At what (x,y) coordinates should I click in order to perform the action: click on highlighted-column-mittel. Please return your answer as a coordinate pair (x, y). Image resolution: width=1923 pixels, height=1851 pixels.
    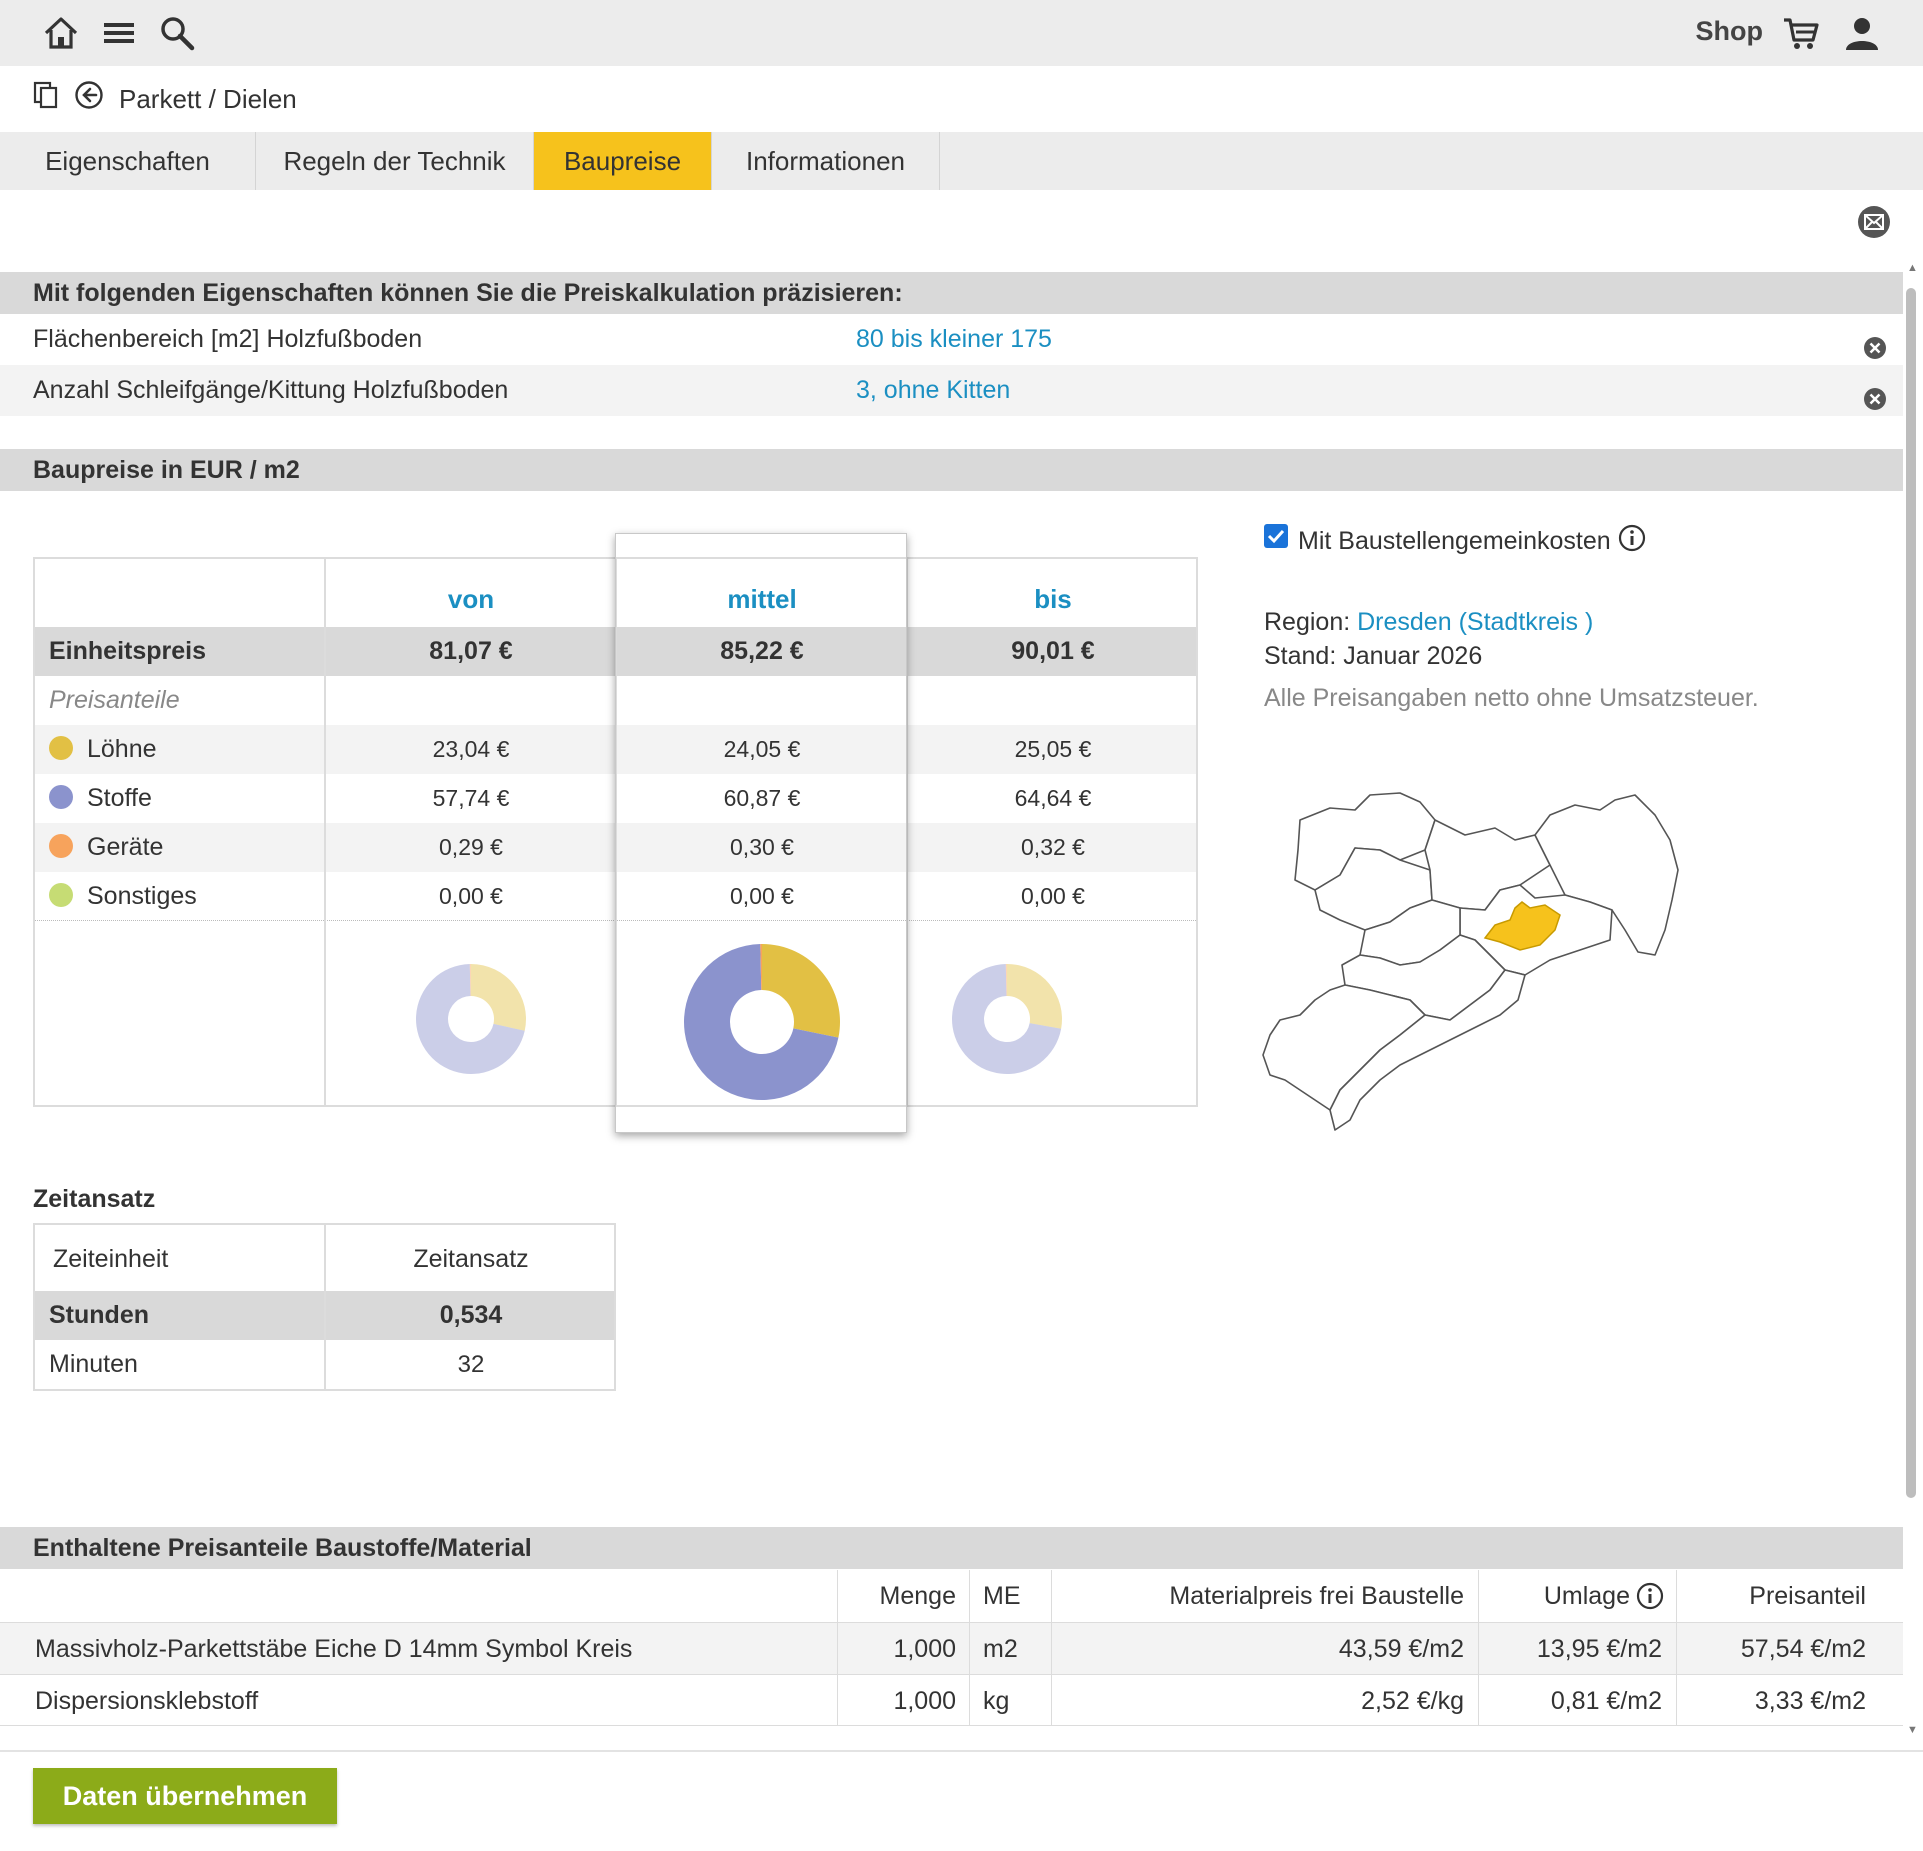
    Looking at the image, I should click on (761, 833).